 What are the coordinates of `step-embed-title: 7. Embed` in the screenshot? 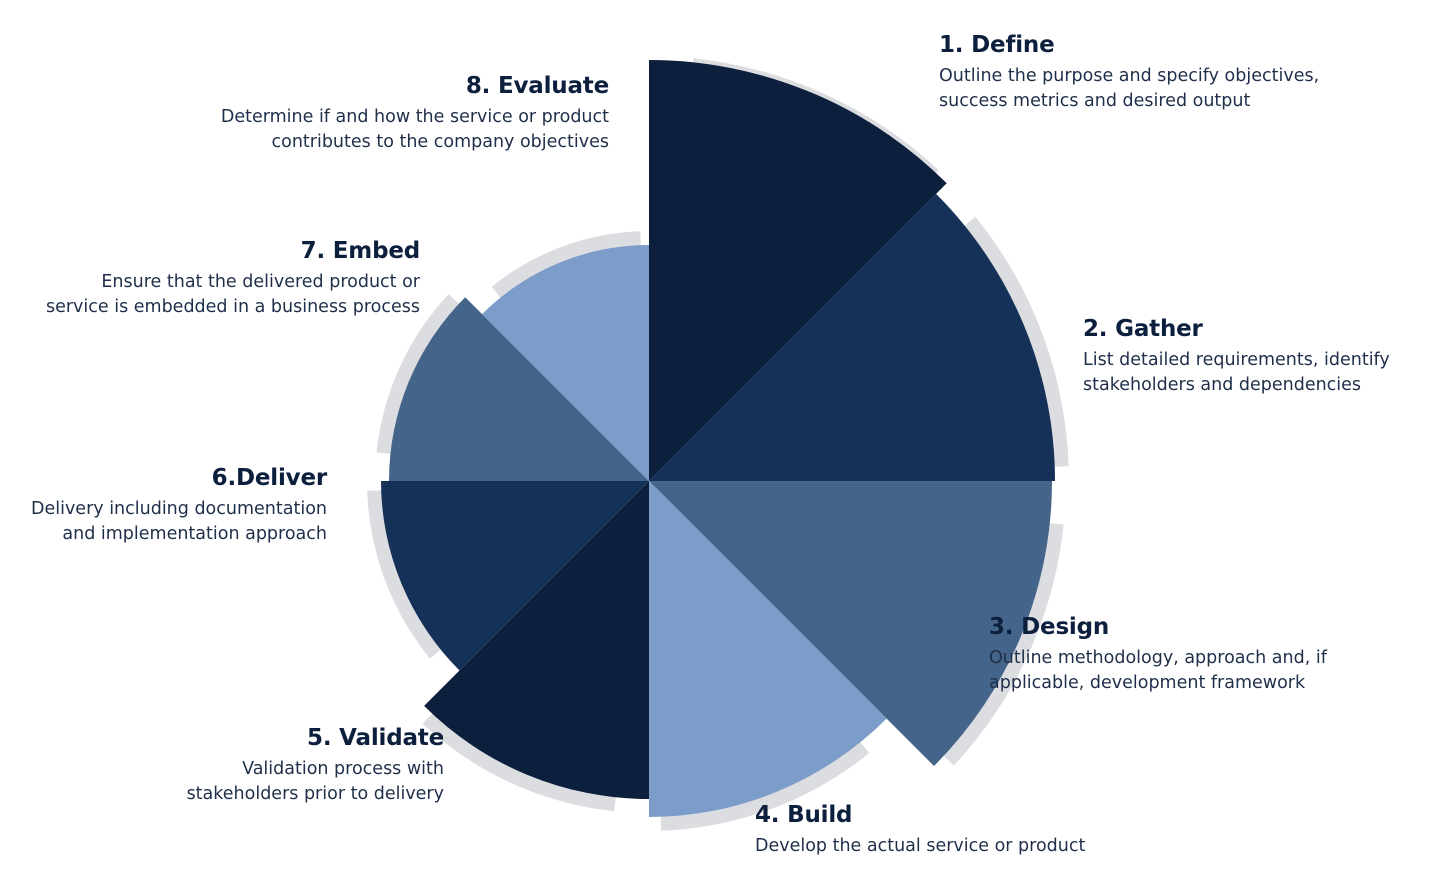 It's located at (360, 251).